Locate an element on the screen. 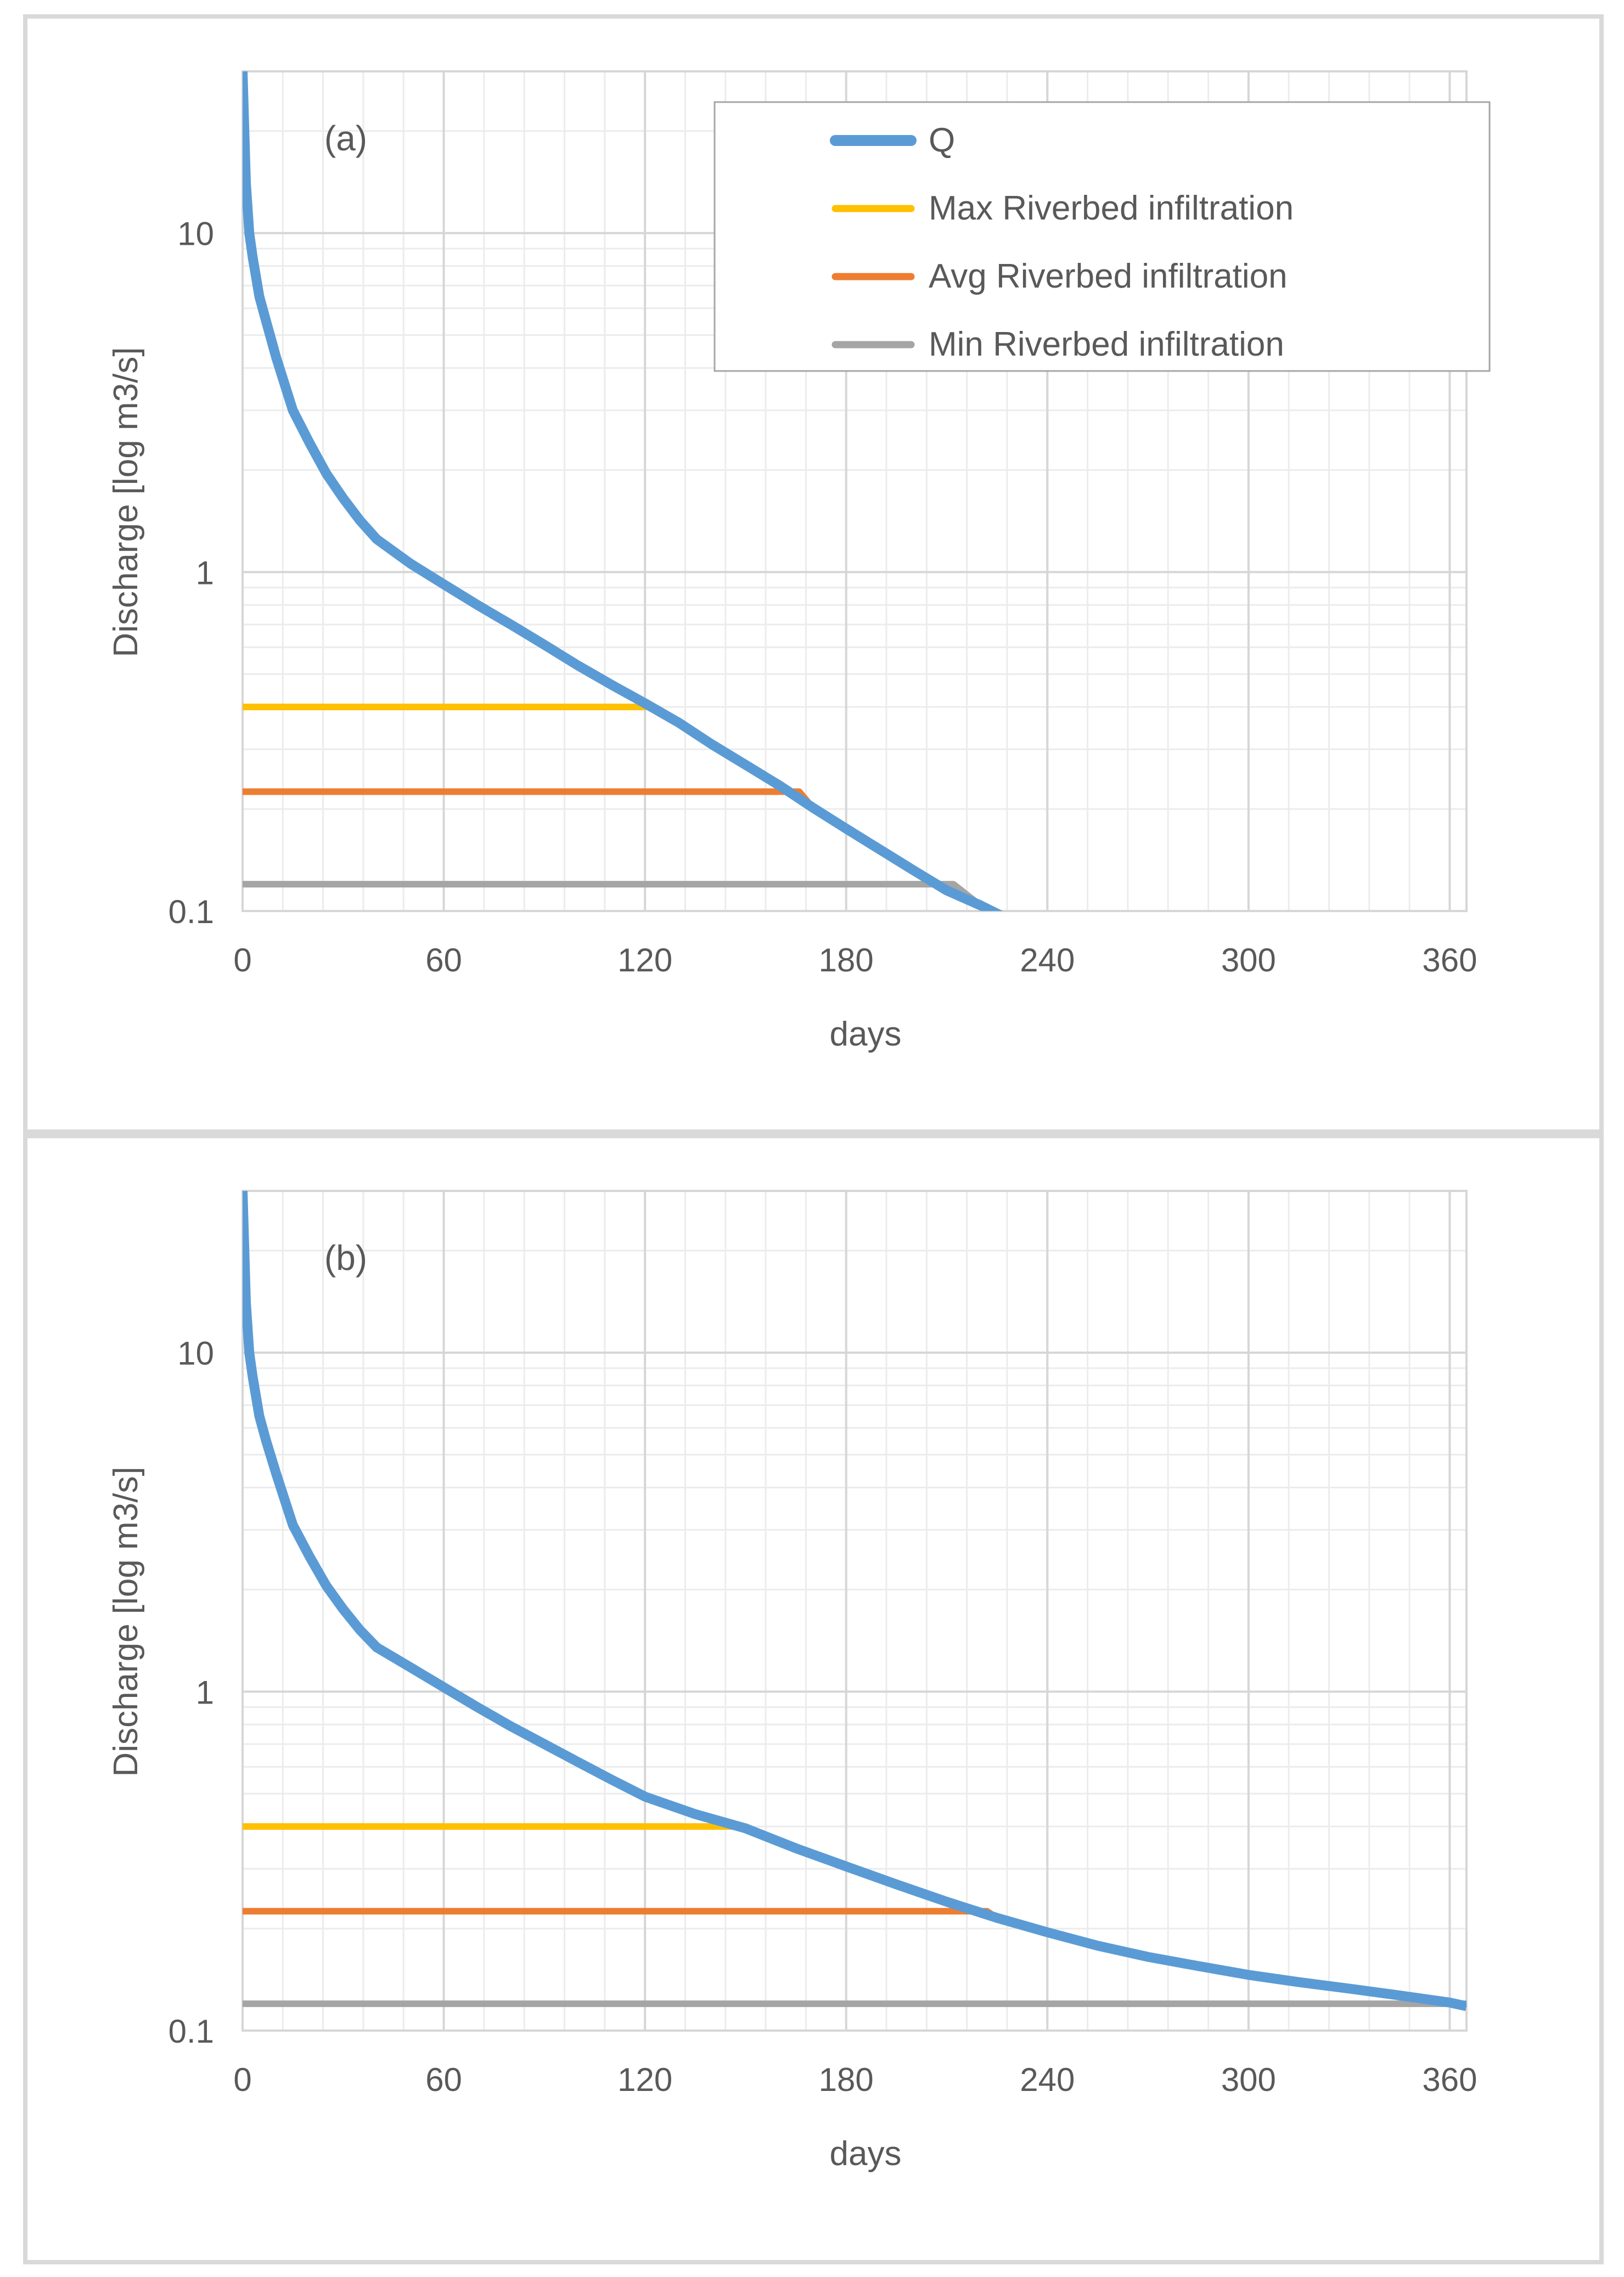  legend-label-max-riverbed-infiltration: Max Riverbed infiltration is located at coordinates (1111, 208).